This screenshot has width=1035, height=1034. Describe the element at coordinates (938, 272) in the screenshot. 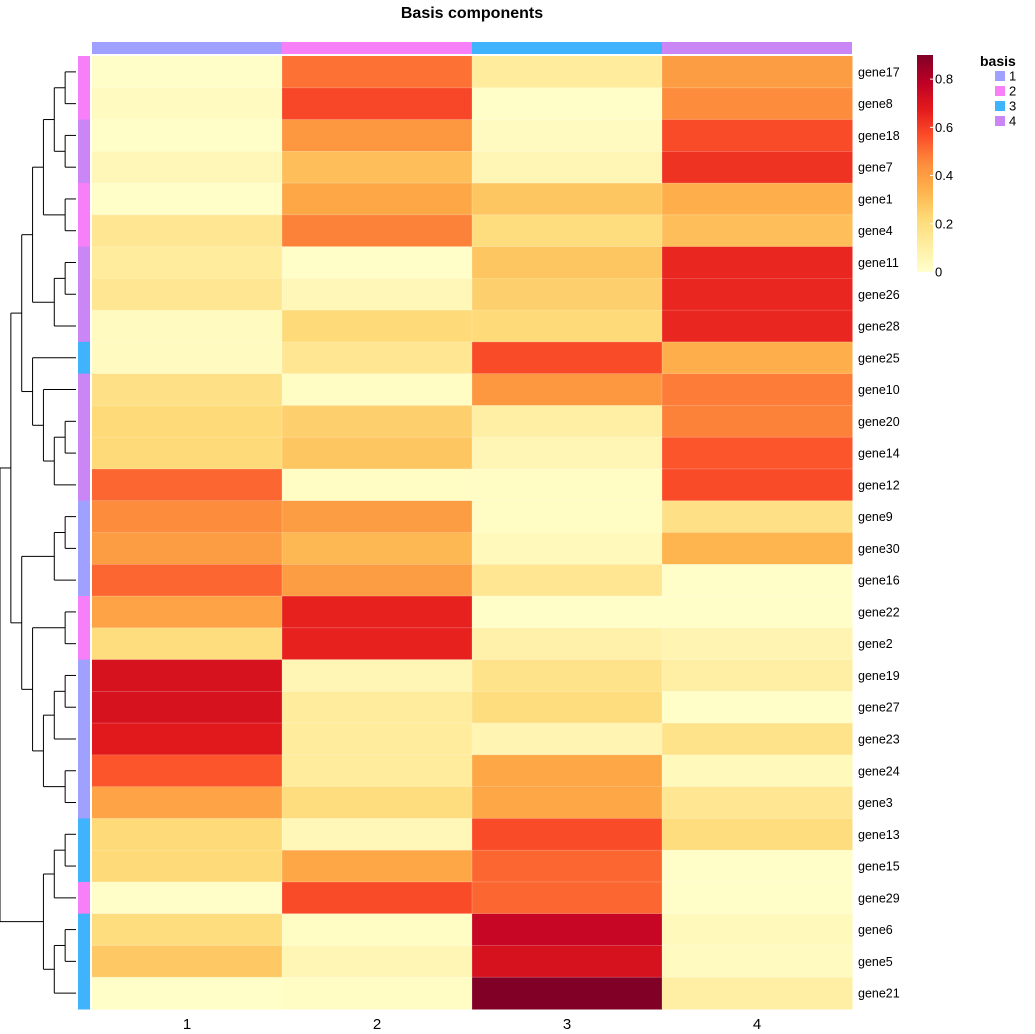

I see `color-scale-tick-label: 0` at that location.